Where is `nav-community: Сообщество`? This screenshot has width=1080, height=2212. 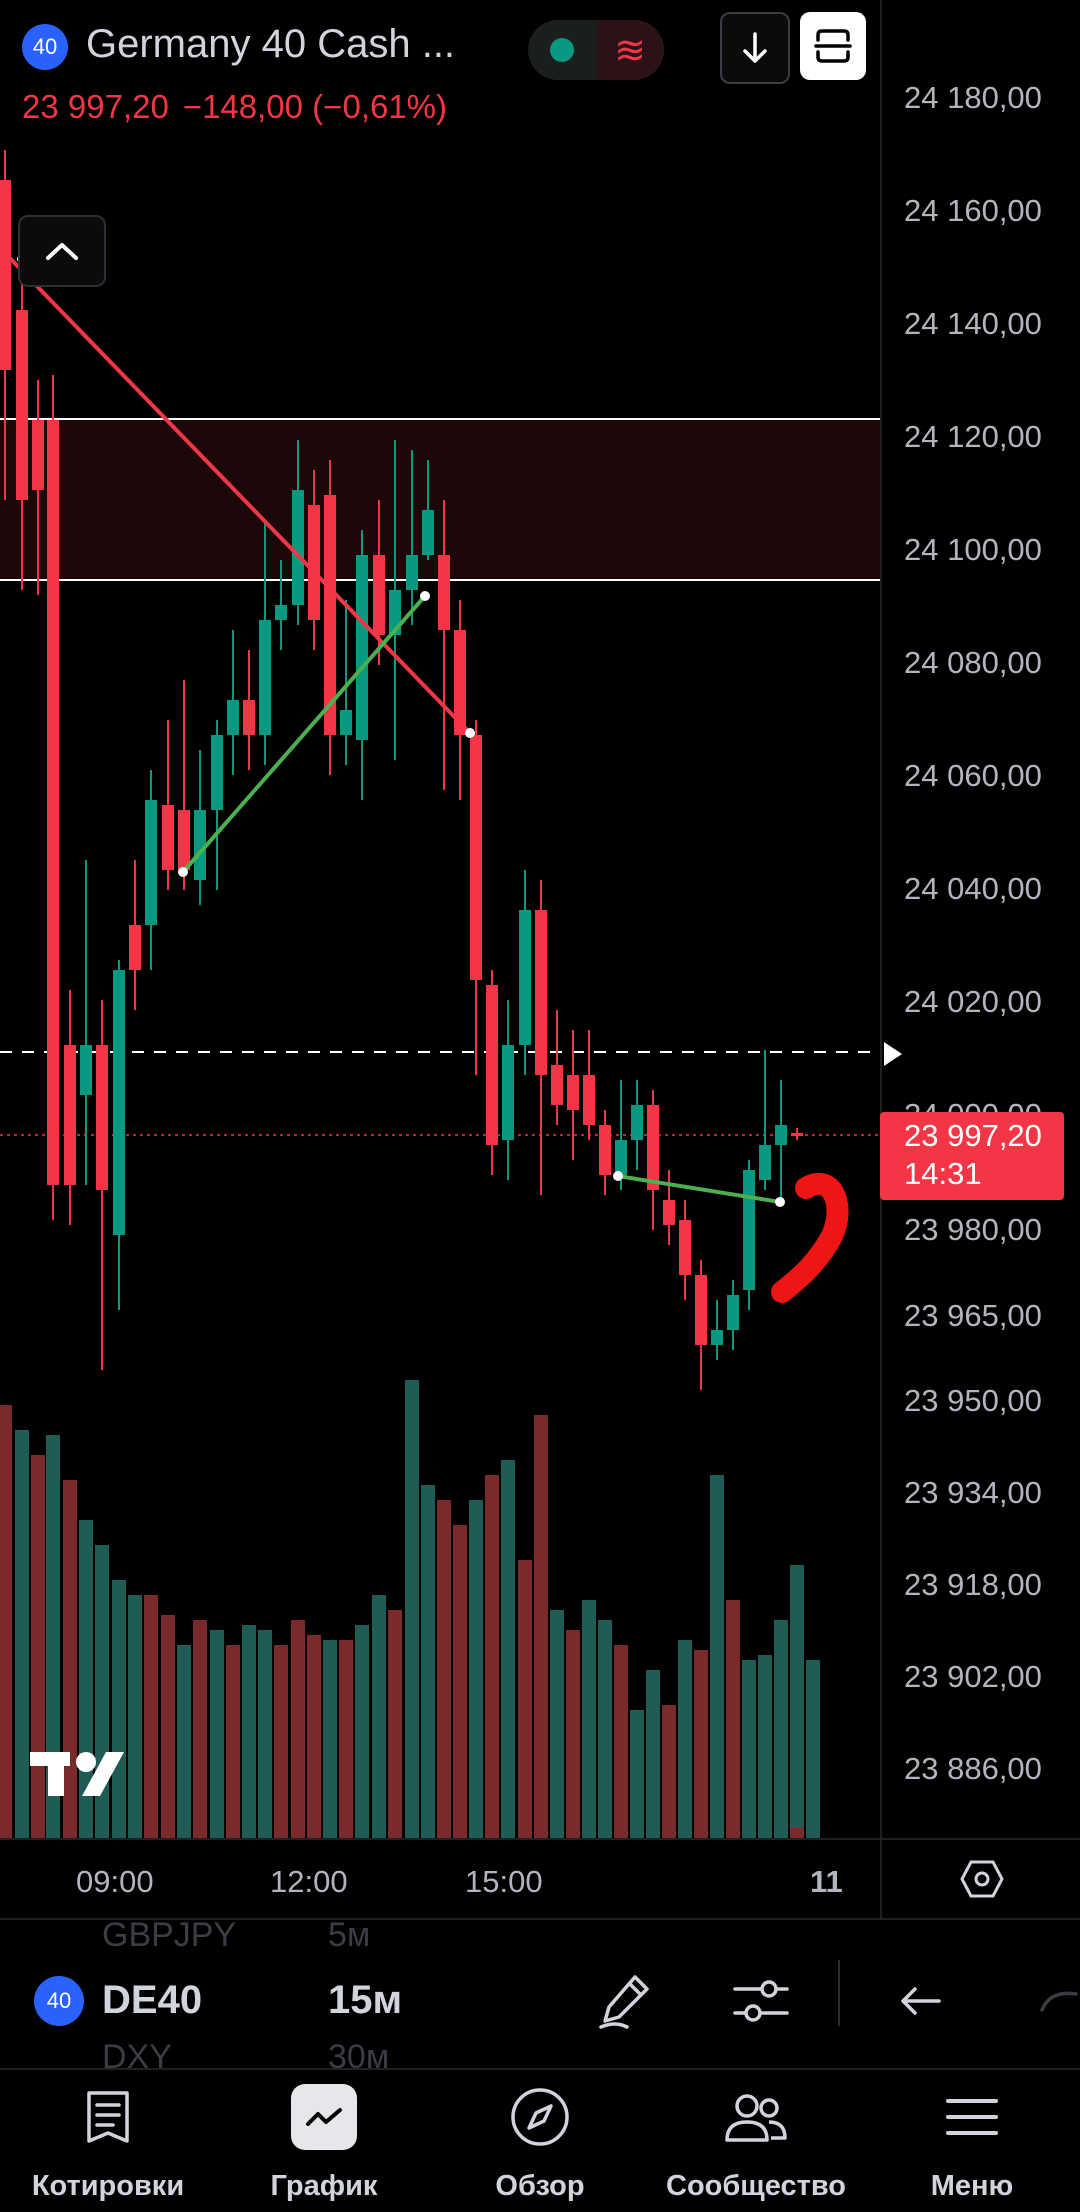
nav-community: Сообщество is located at coordinates (756, 2141).